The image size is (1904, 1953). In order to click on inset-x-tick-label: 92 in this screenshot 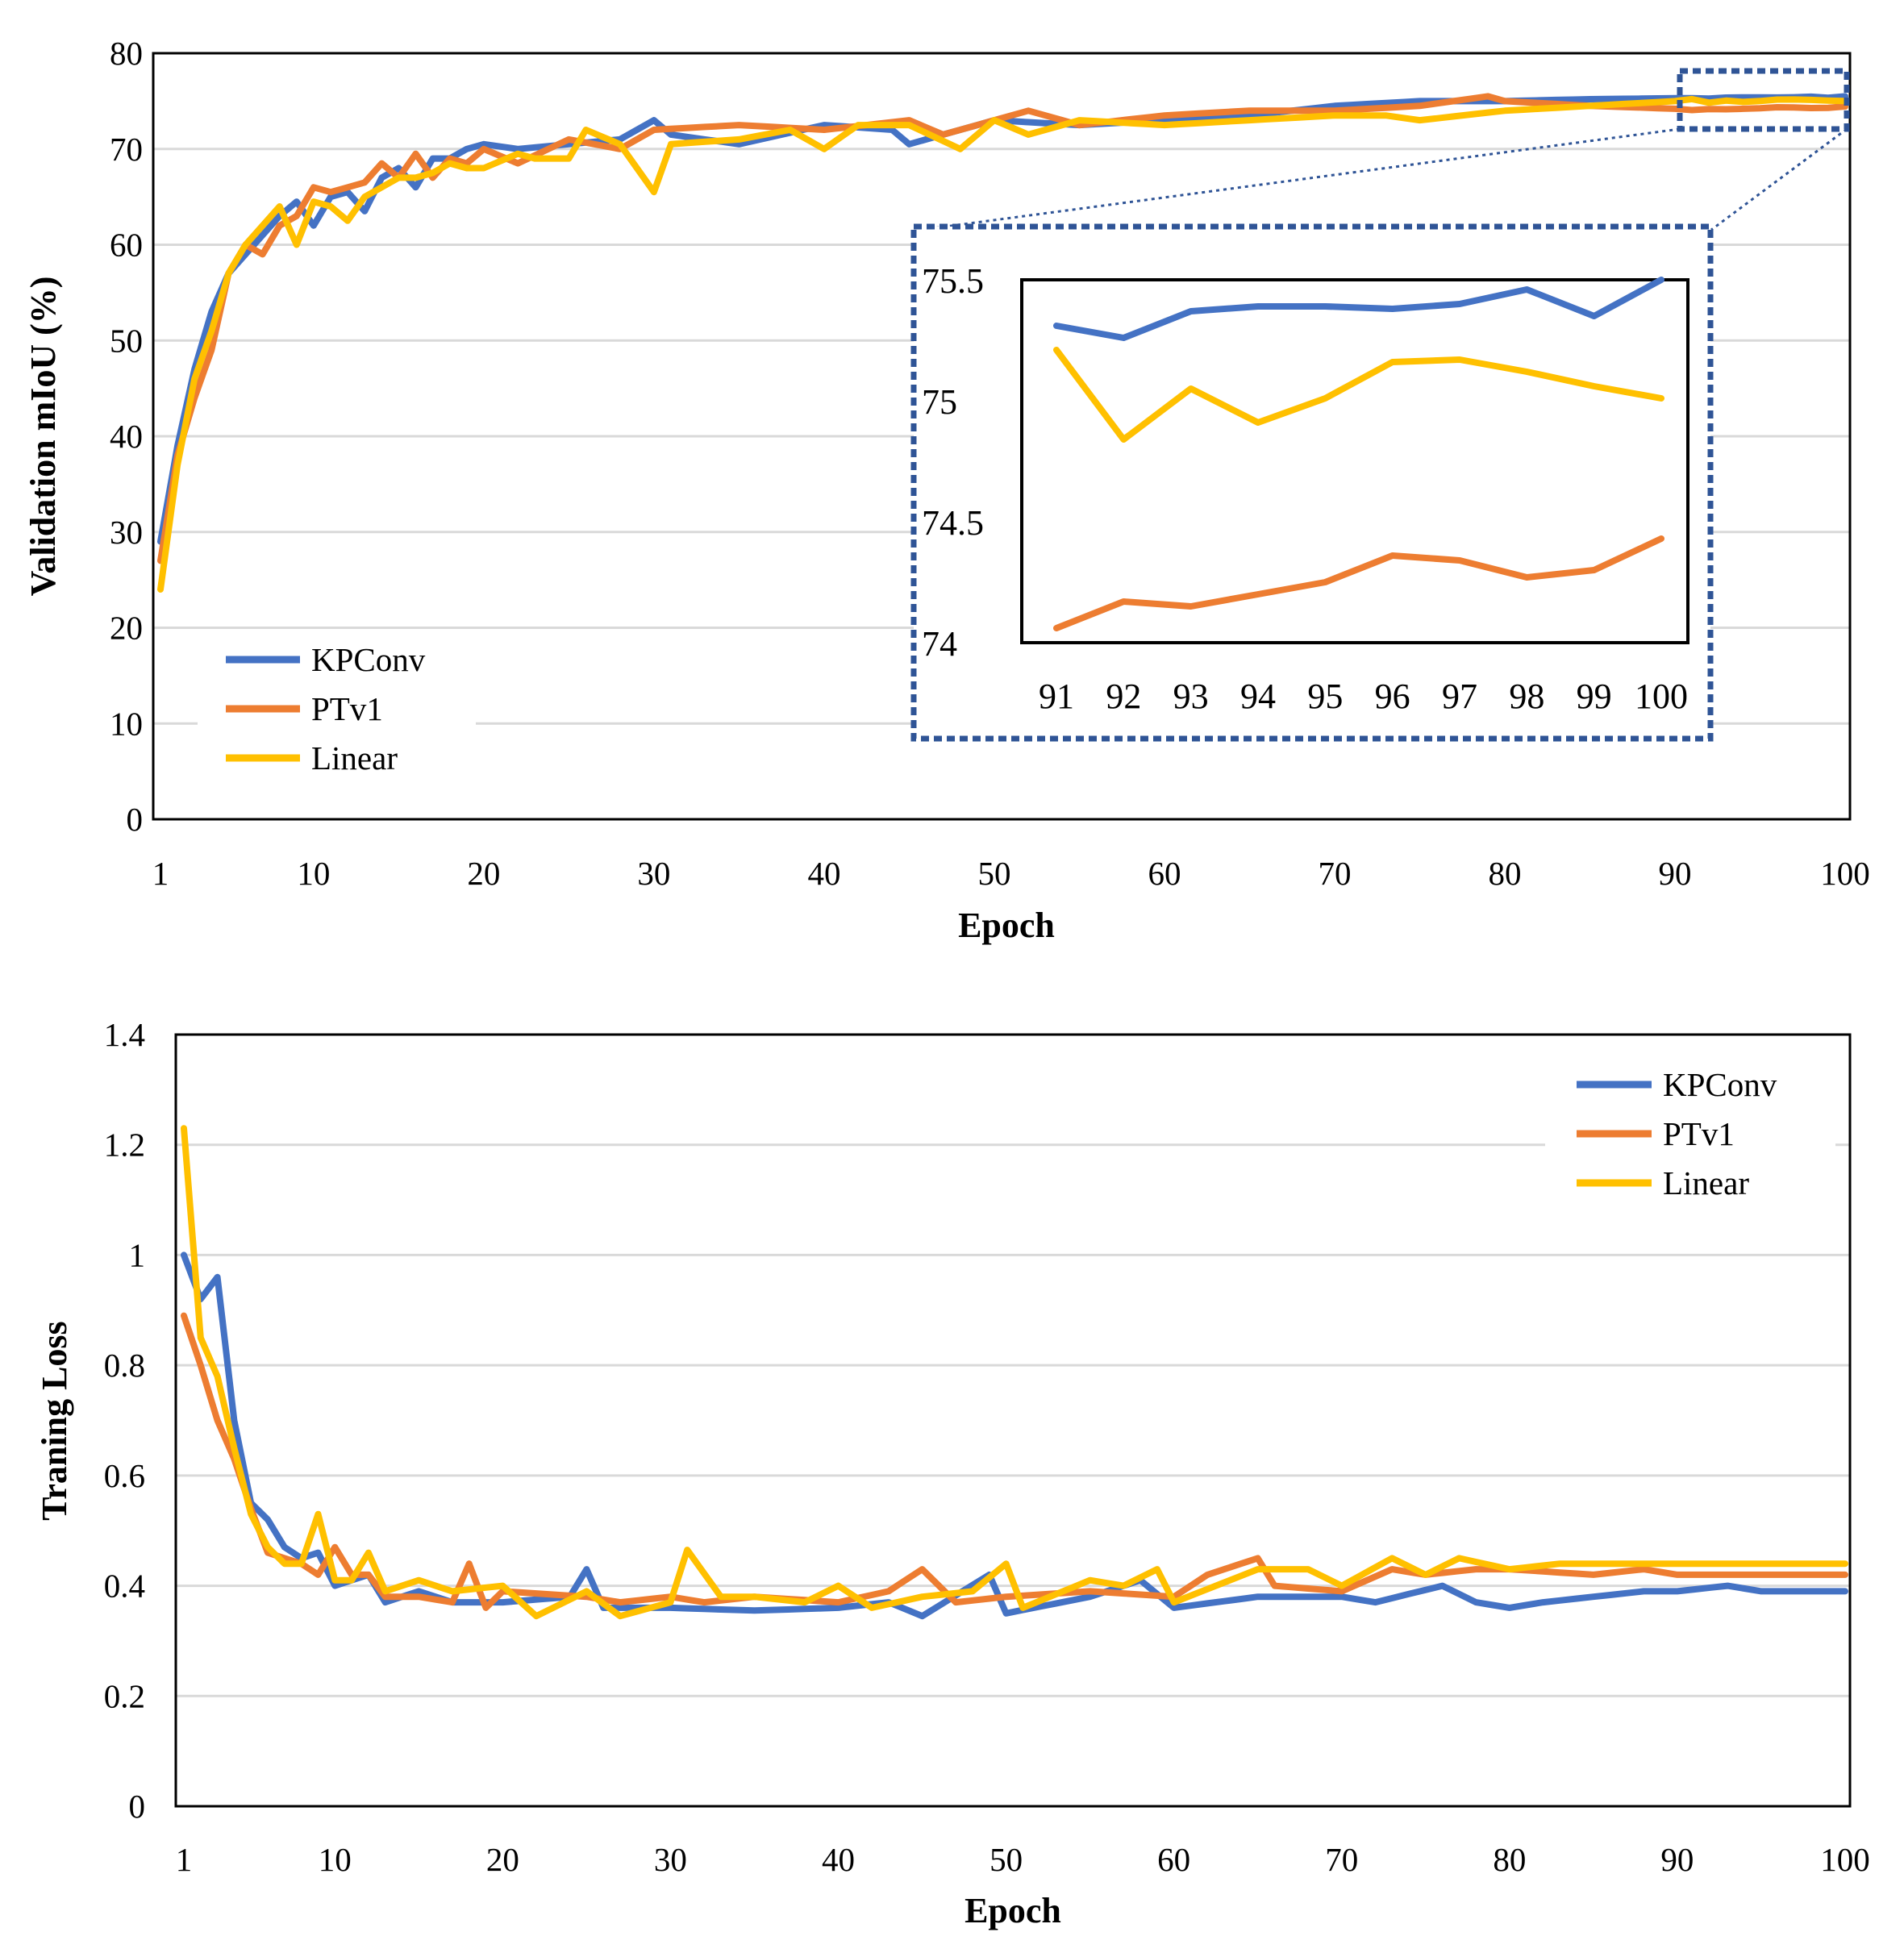, I will do `click(1123, 696)`.